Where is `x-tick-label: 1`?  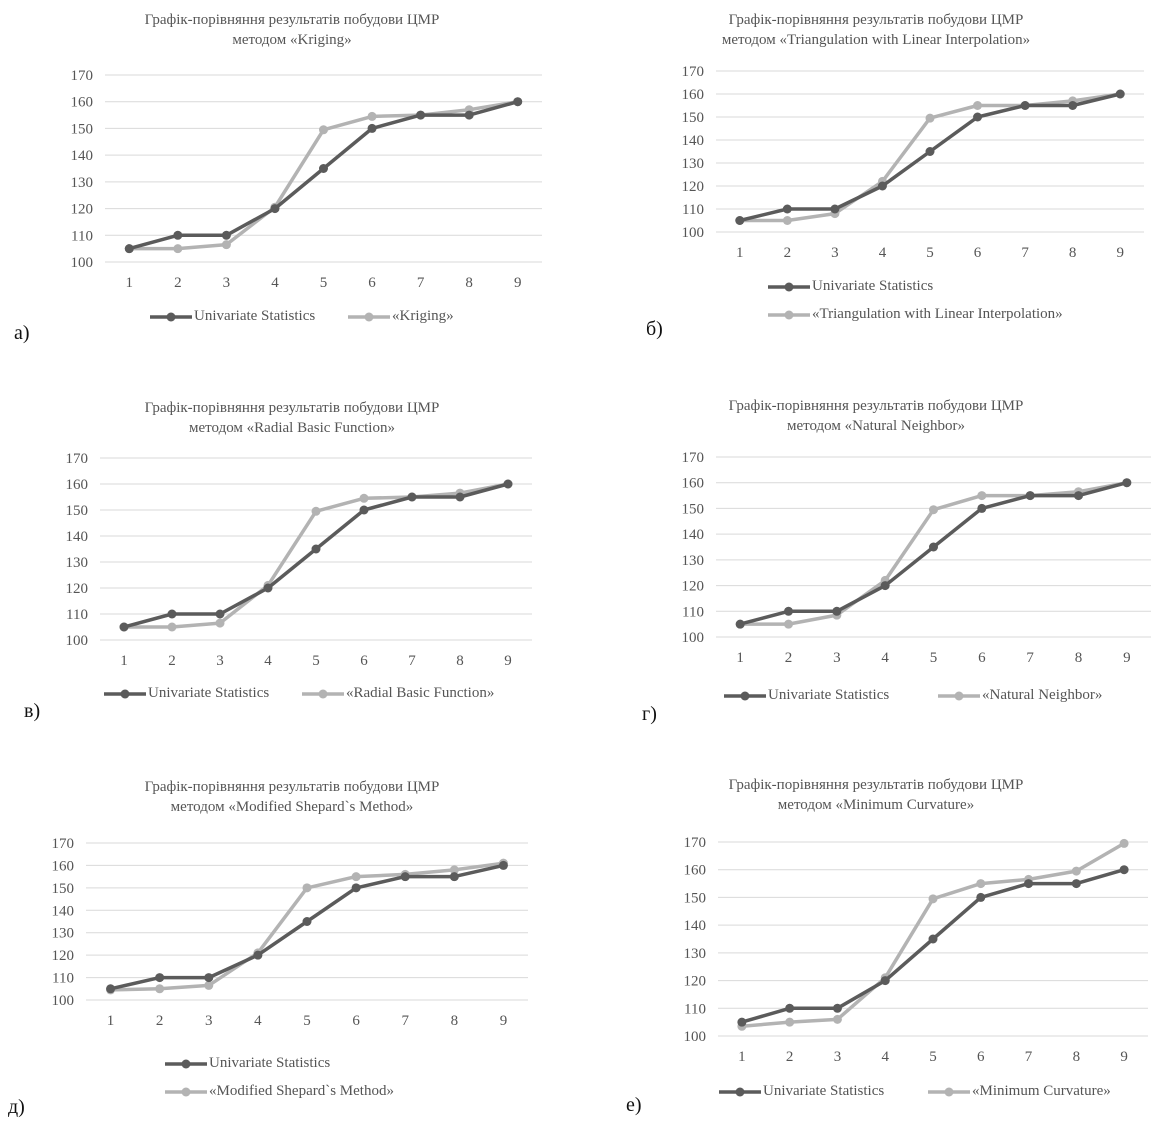
x-tick-label: 1 is located at coordinates (742, 1057).